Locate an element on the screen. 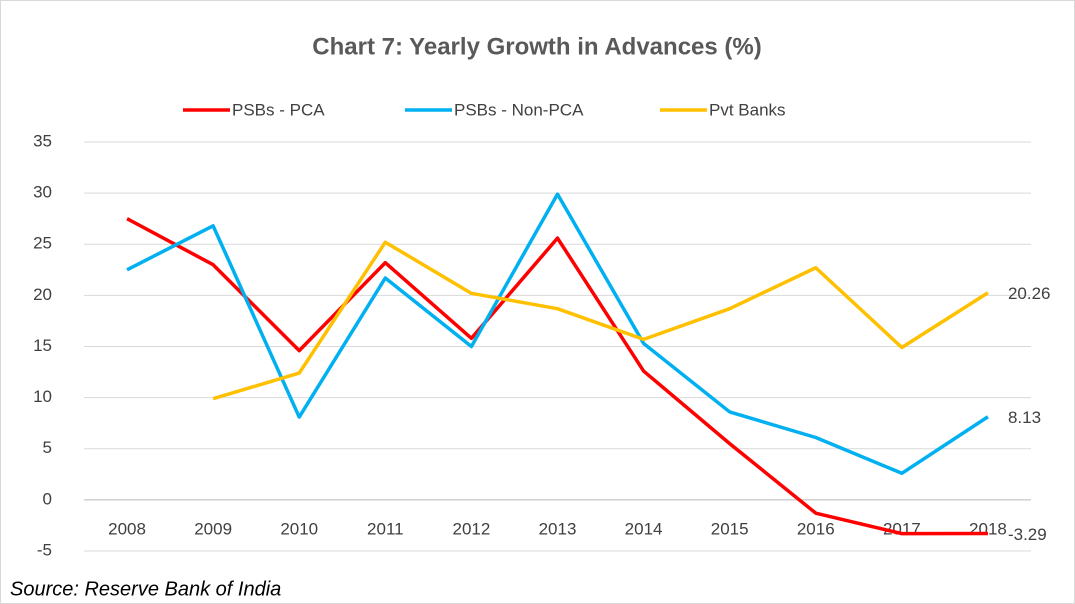 This screenshot has height=604, width=1075. data-label: 8.13 is located at coordinates (1024, 417).